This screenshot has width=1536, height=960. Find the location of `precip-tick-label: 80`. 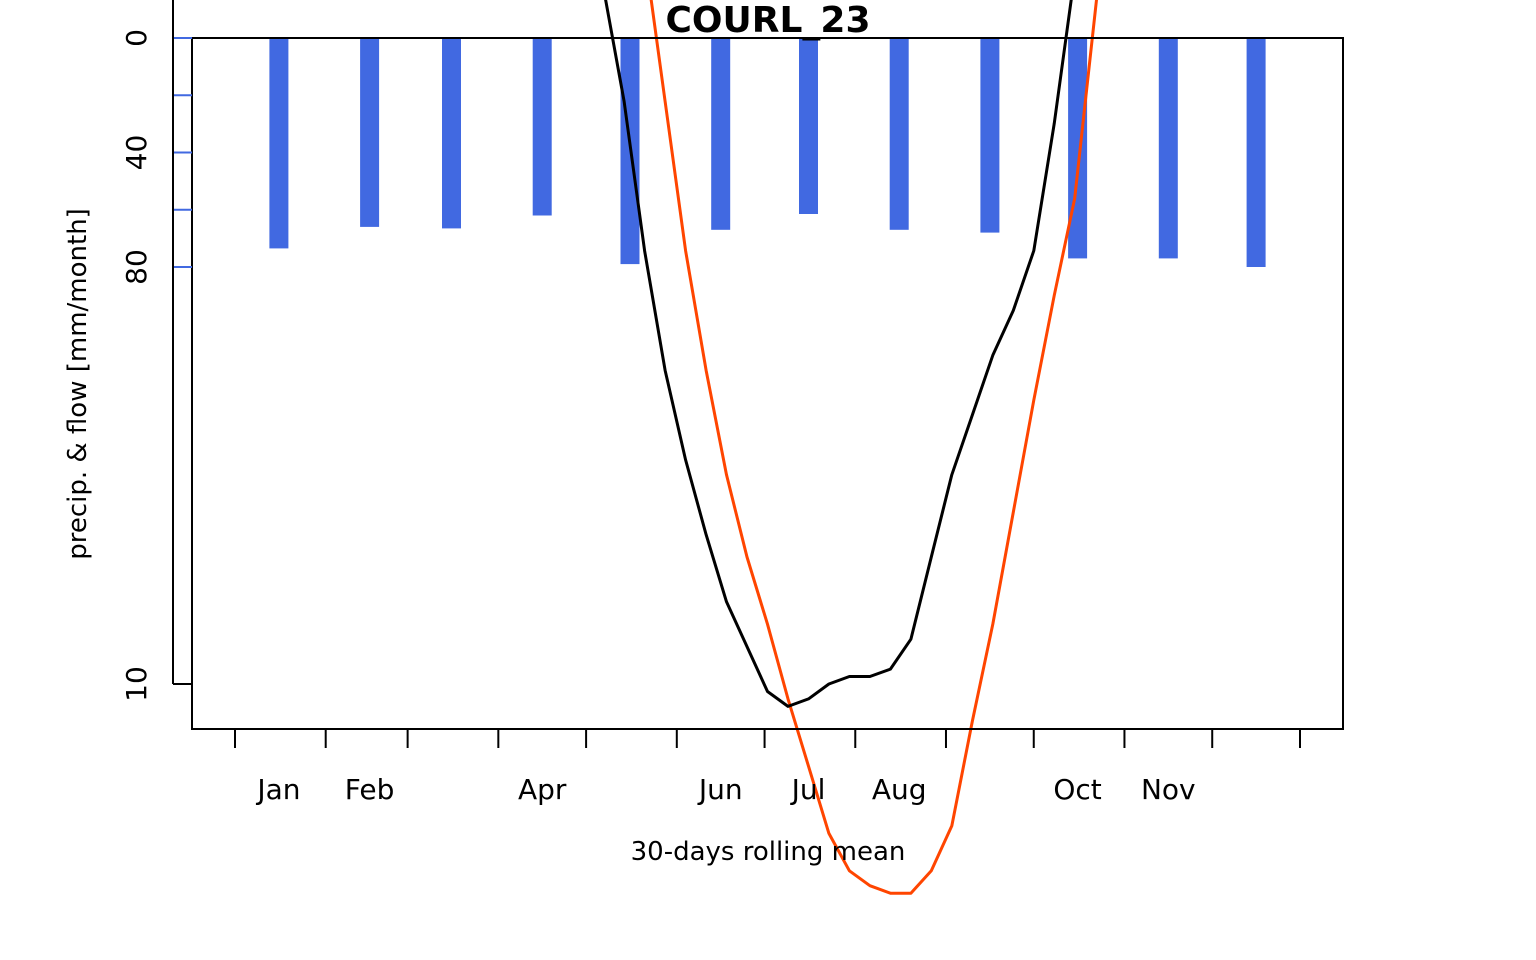

precip-tick-label: 80 is located at coordinates (136, 267).